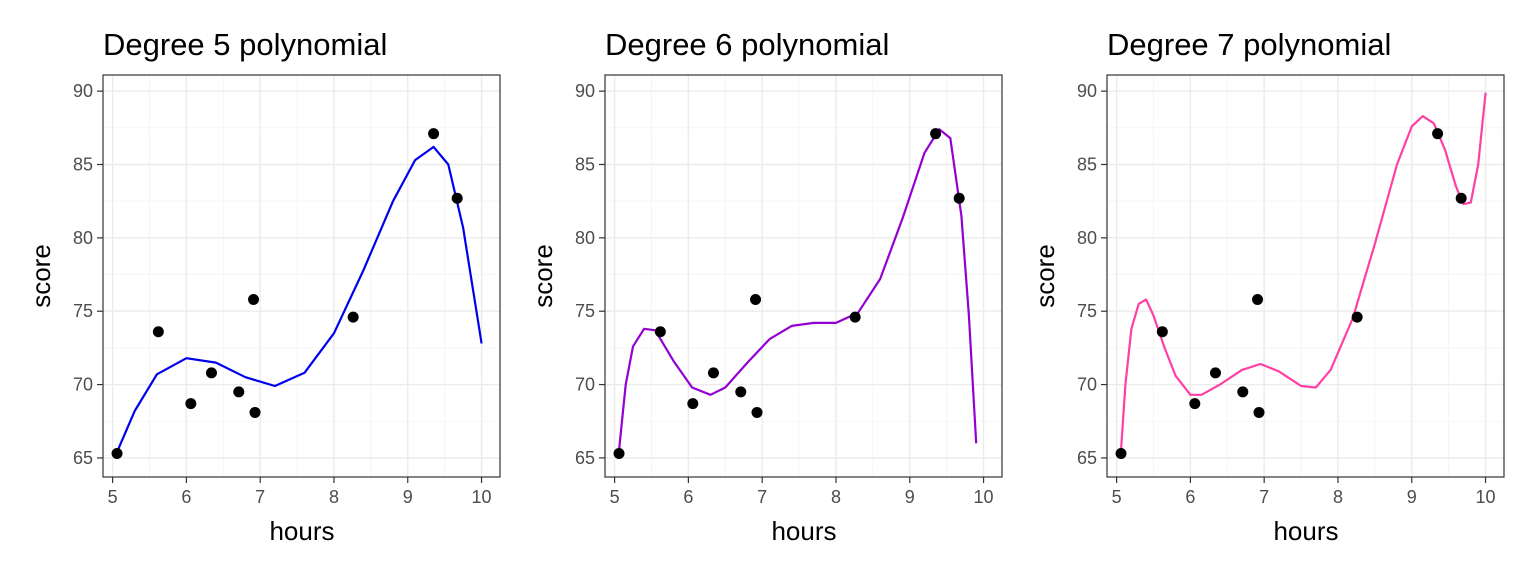 Image resolution: width=1536 pixels, height=576 pixels. Describe the element at coordinates (245, 44) in the screenshot. I see `panel-title: Degree 5 polynomial` at that location.